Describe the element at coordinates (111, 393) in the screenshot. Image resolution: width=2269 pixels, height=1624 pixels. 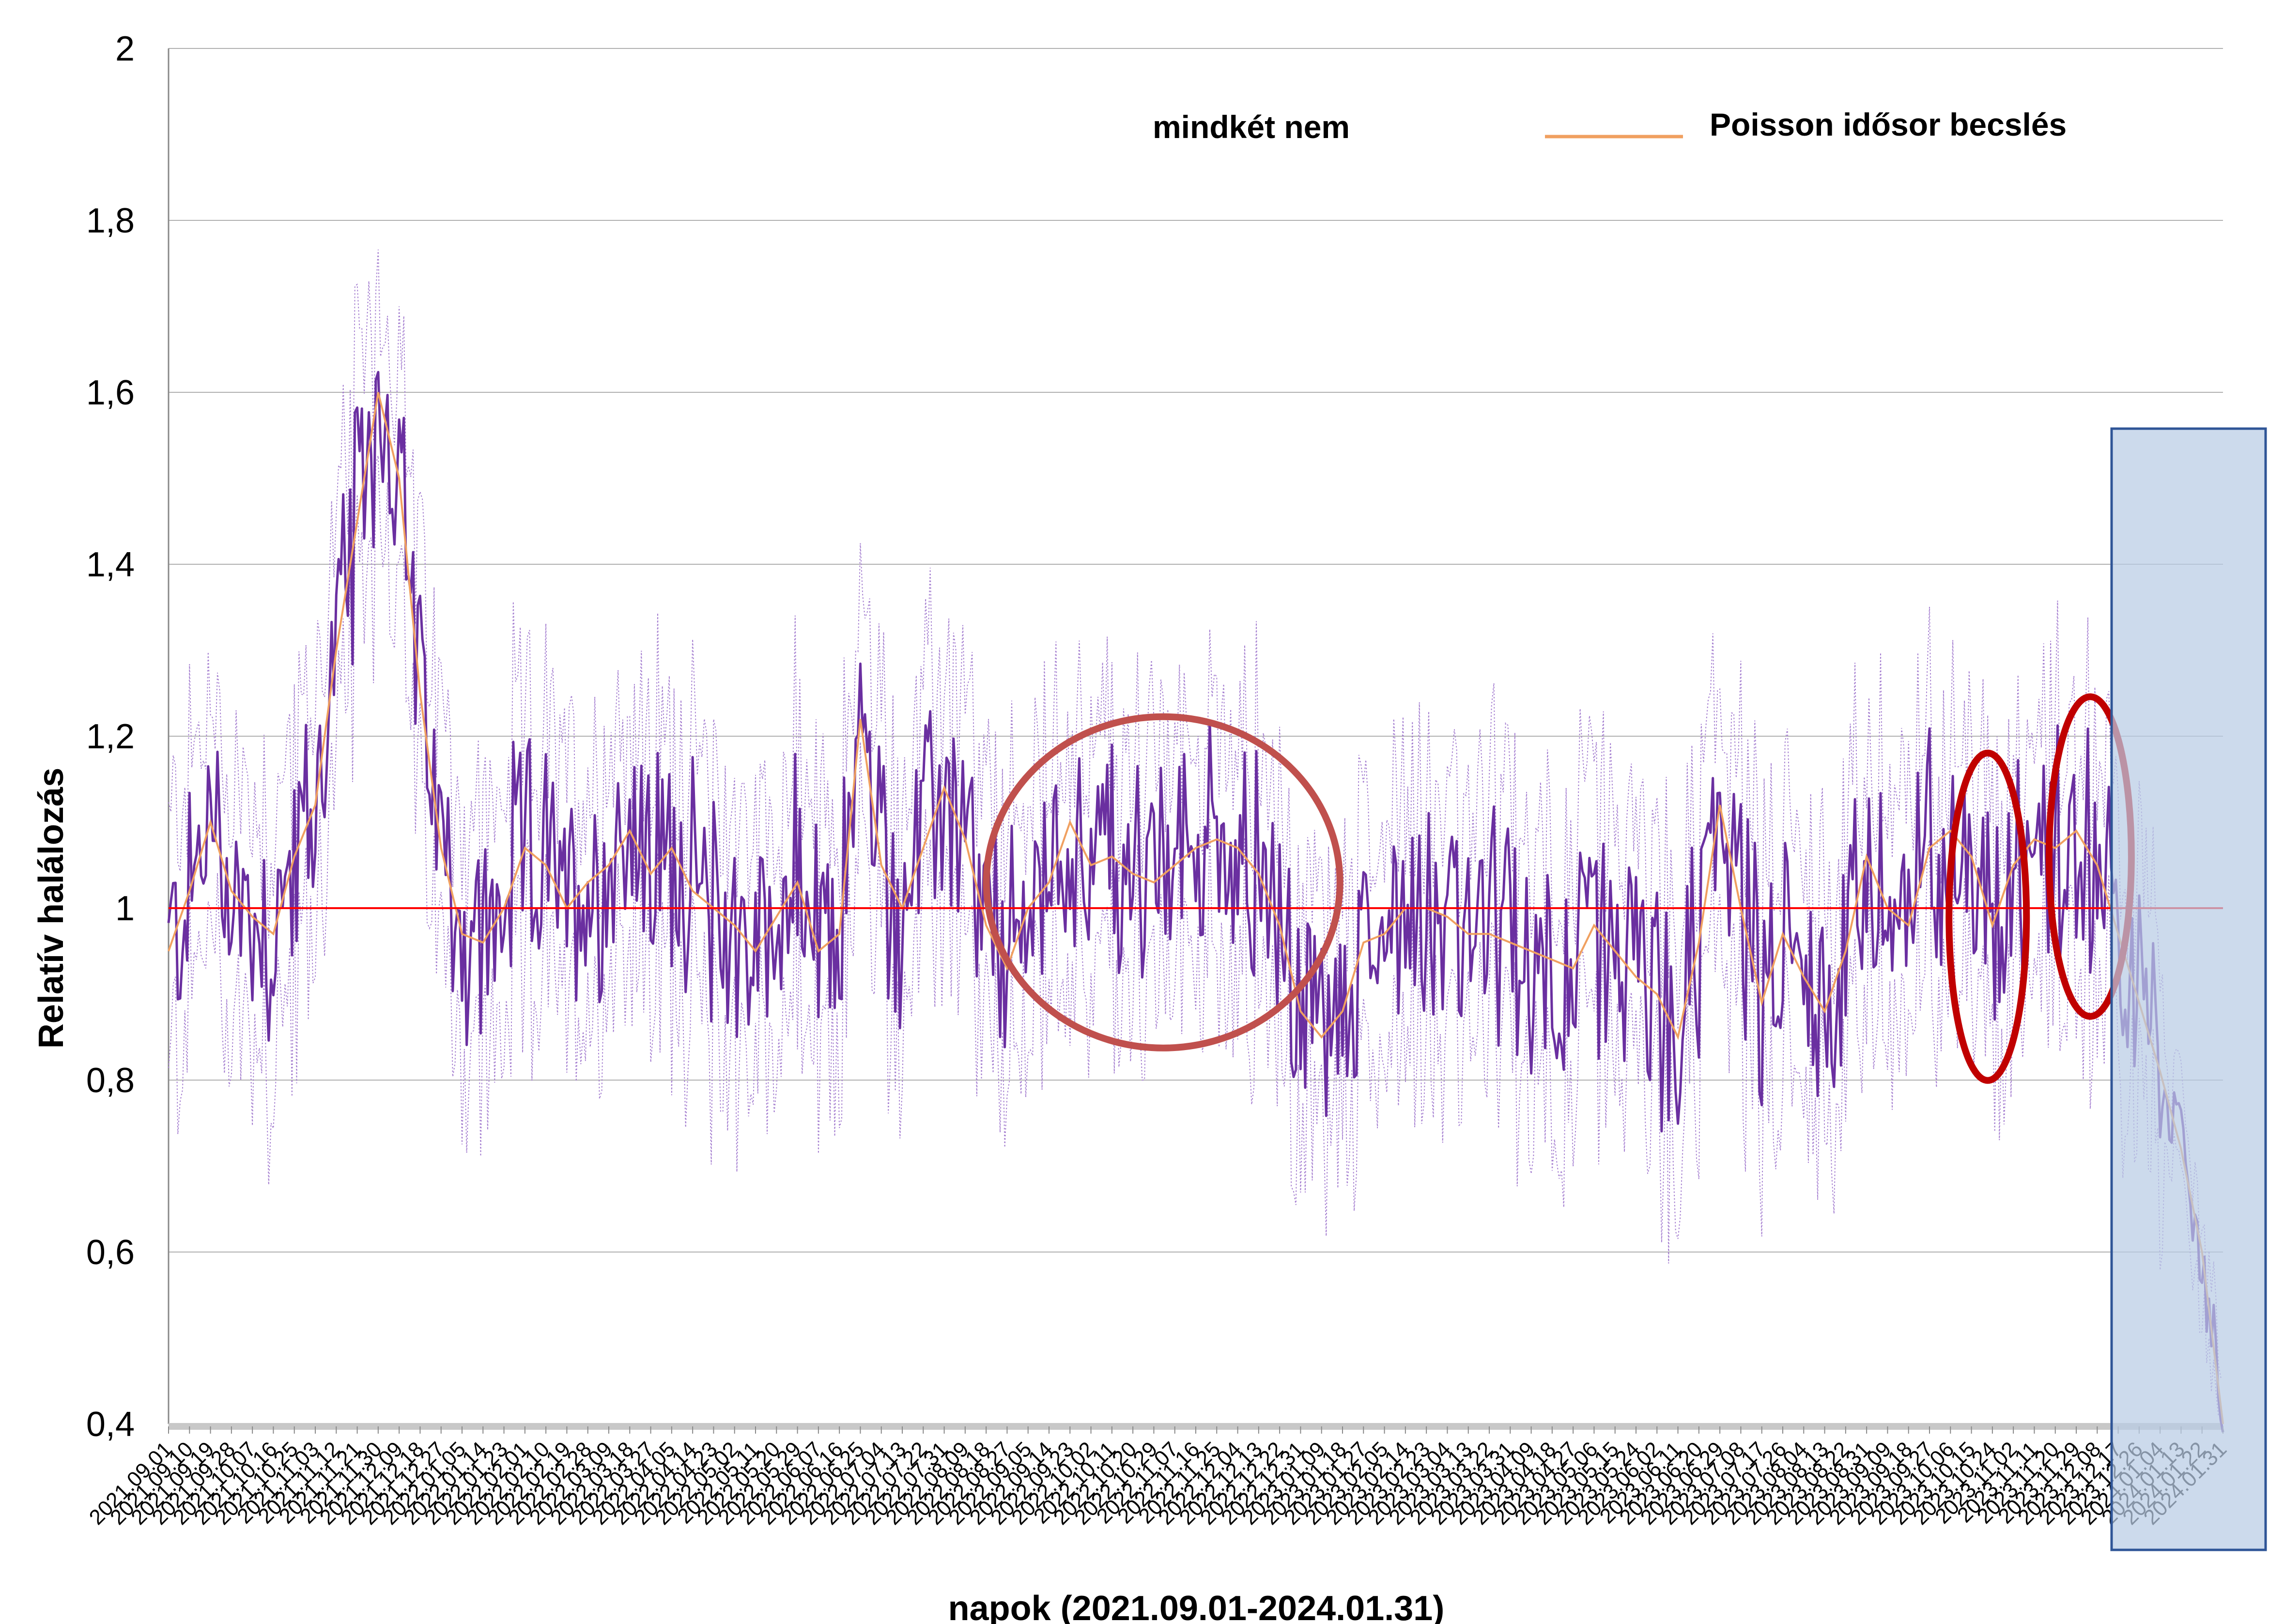
I see `y-tick-label: 1,6` at that location.